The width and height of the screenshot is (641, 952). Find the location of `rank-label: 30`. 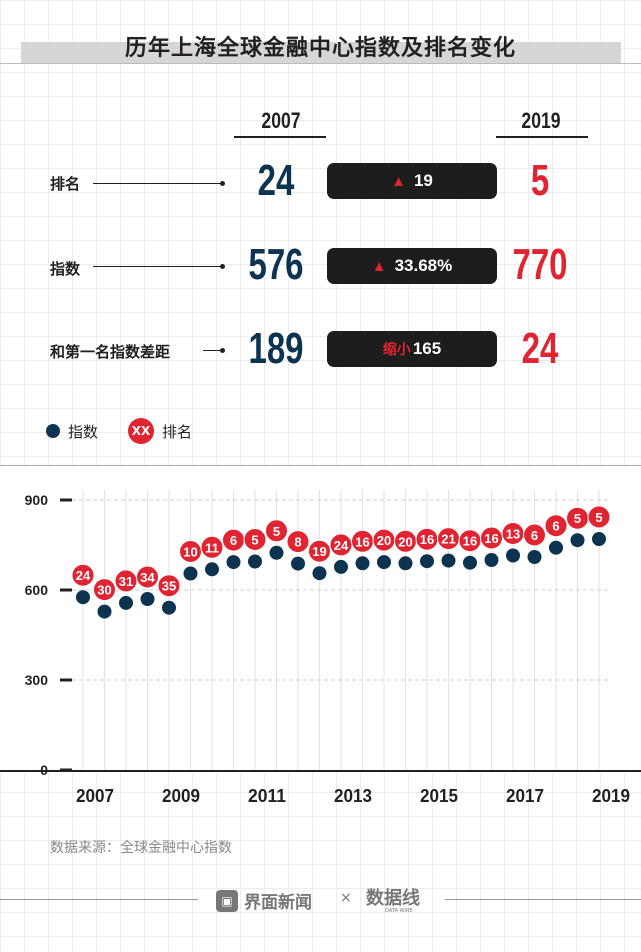

rank-label: 30 is located at coordinates (104, 590).